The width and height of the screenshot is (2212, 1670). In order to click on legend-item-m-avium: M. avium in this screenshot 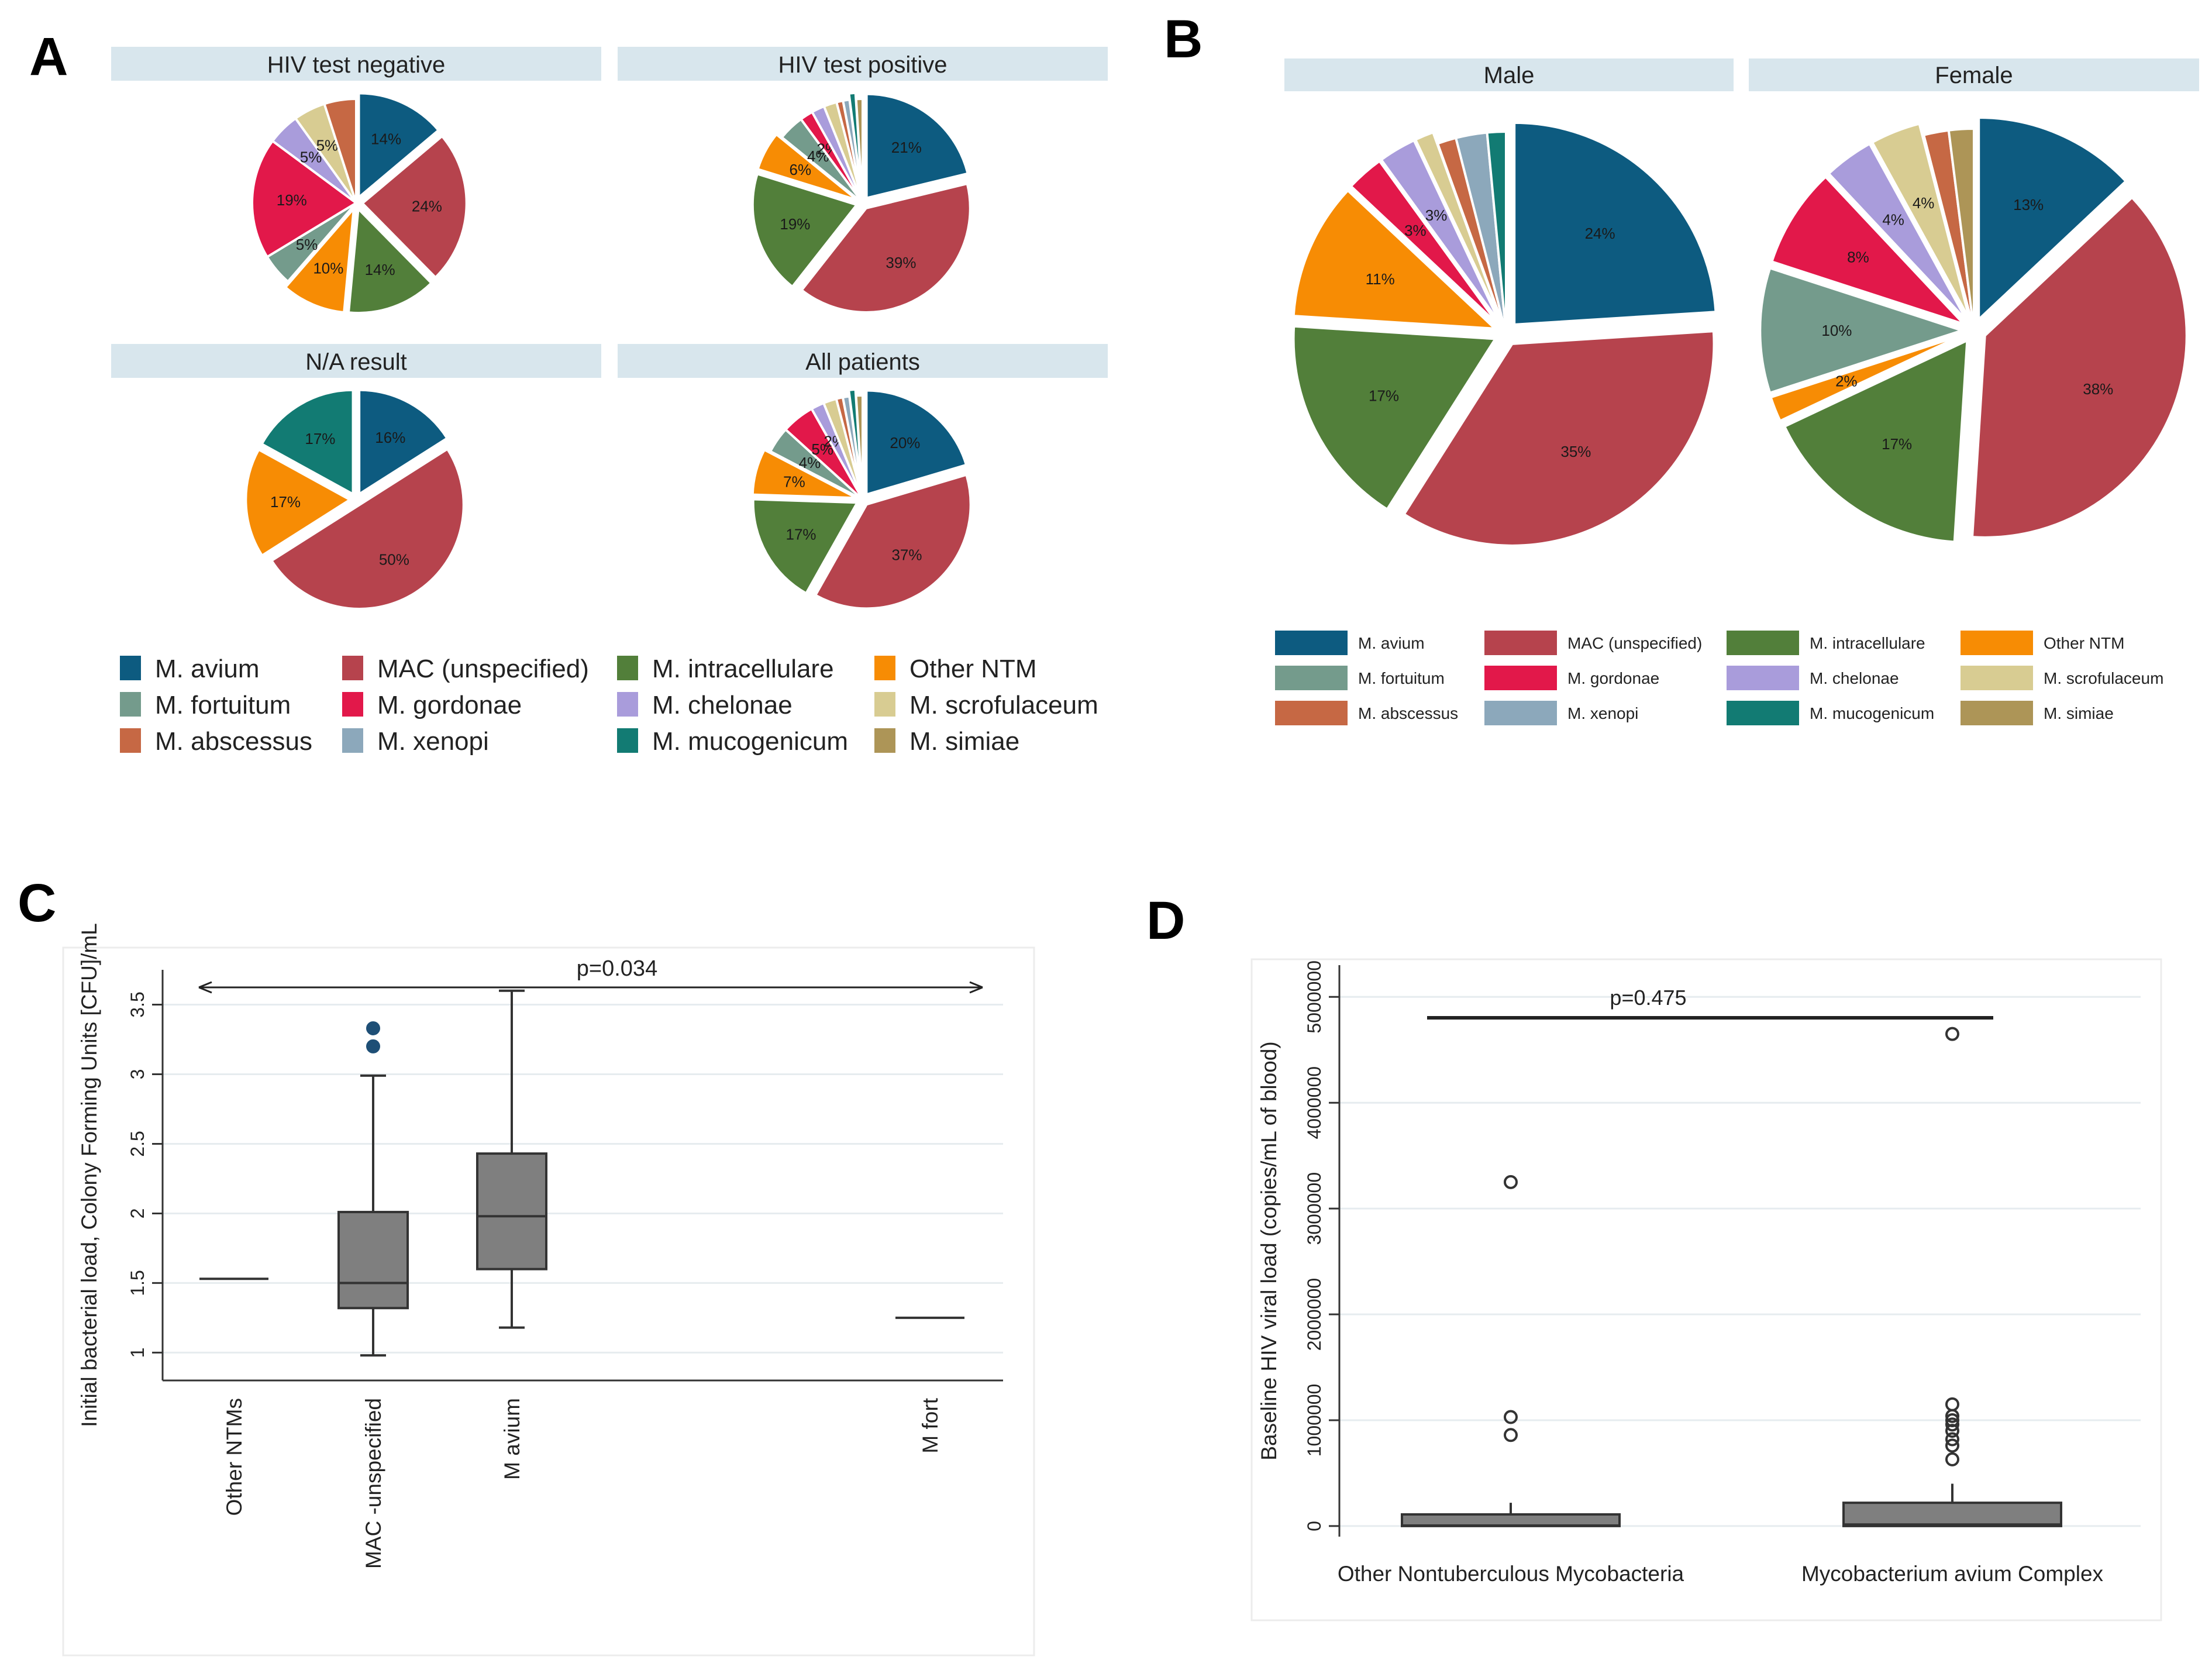, I will do `click(189, 669)`.